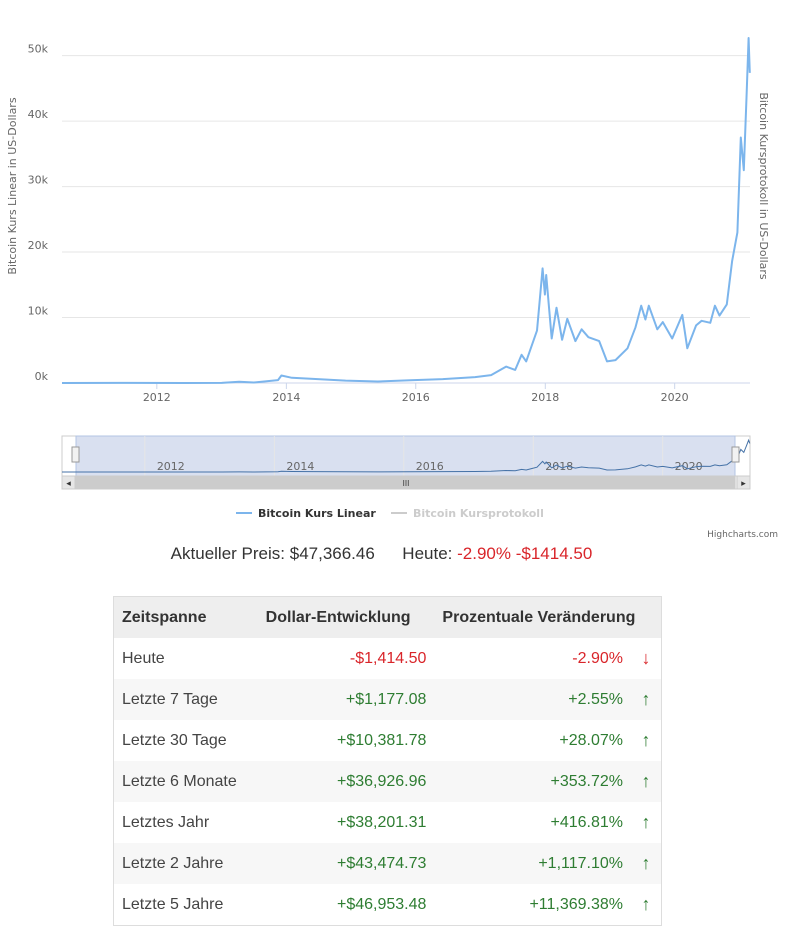 The width and height of the screenshot is (803, 926). Describe the element at coordinates (532, 740) in the screenshot. I see `row-percent: +28.07%` at that location.